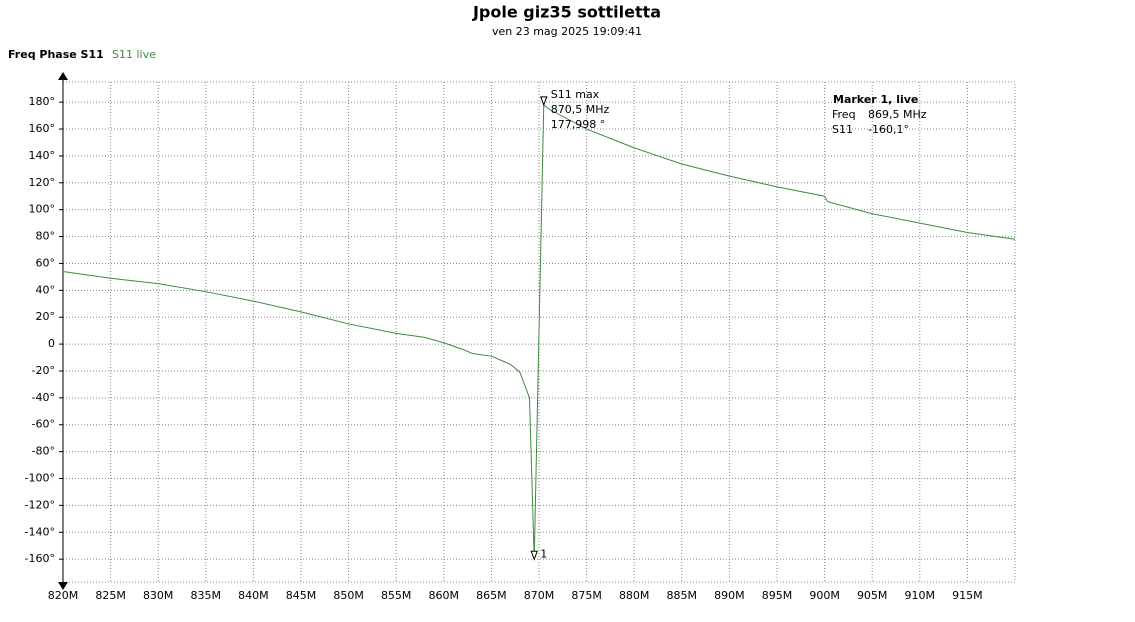 Image resolution: width=1135 pixels, height=622 pixels. I want to click on x-tick-label: 855M, so click(396, 595).